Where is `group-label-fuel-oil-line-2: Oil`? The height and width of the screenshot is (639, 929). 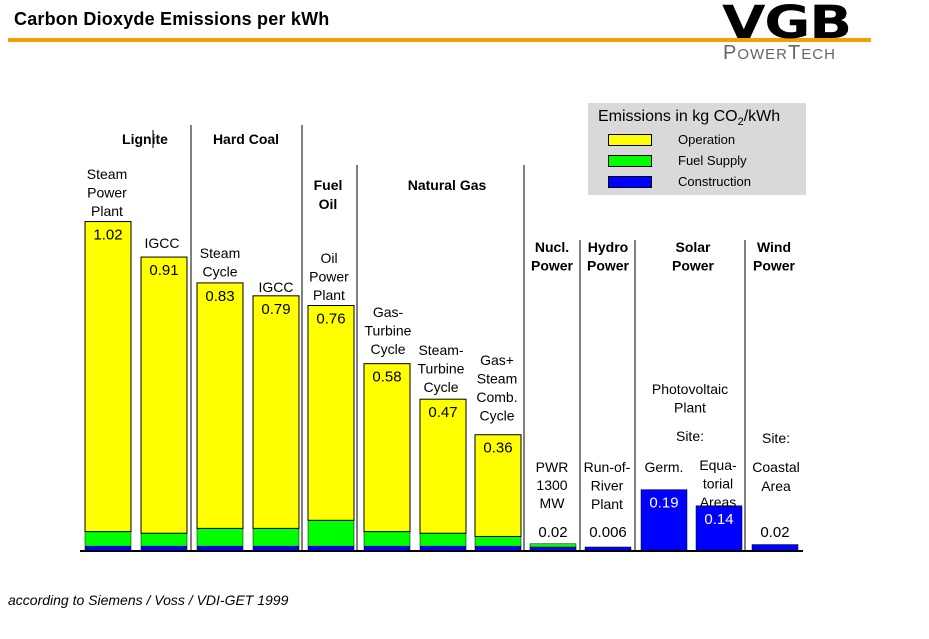 group-label-fuel-oil-line-2: Oil is located at coordinates (328, 204).